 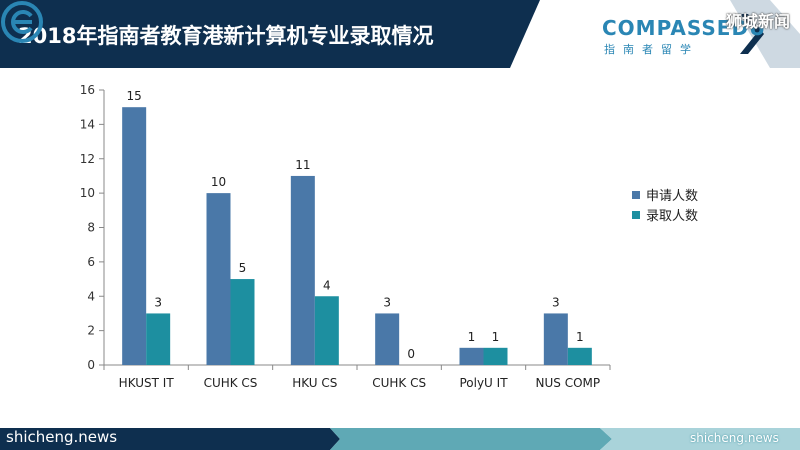 I want to click on footer-banner: shicheng.news shicheng.news, so click(x=400, y=439).